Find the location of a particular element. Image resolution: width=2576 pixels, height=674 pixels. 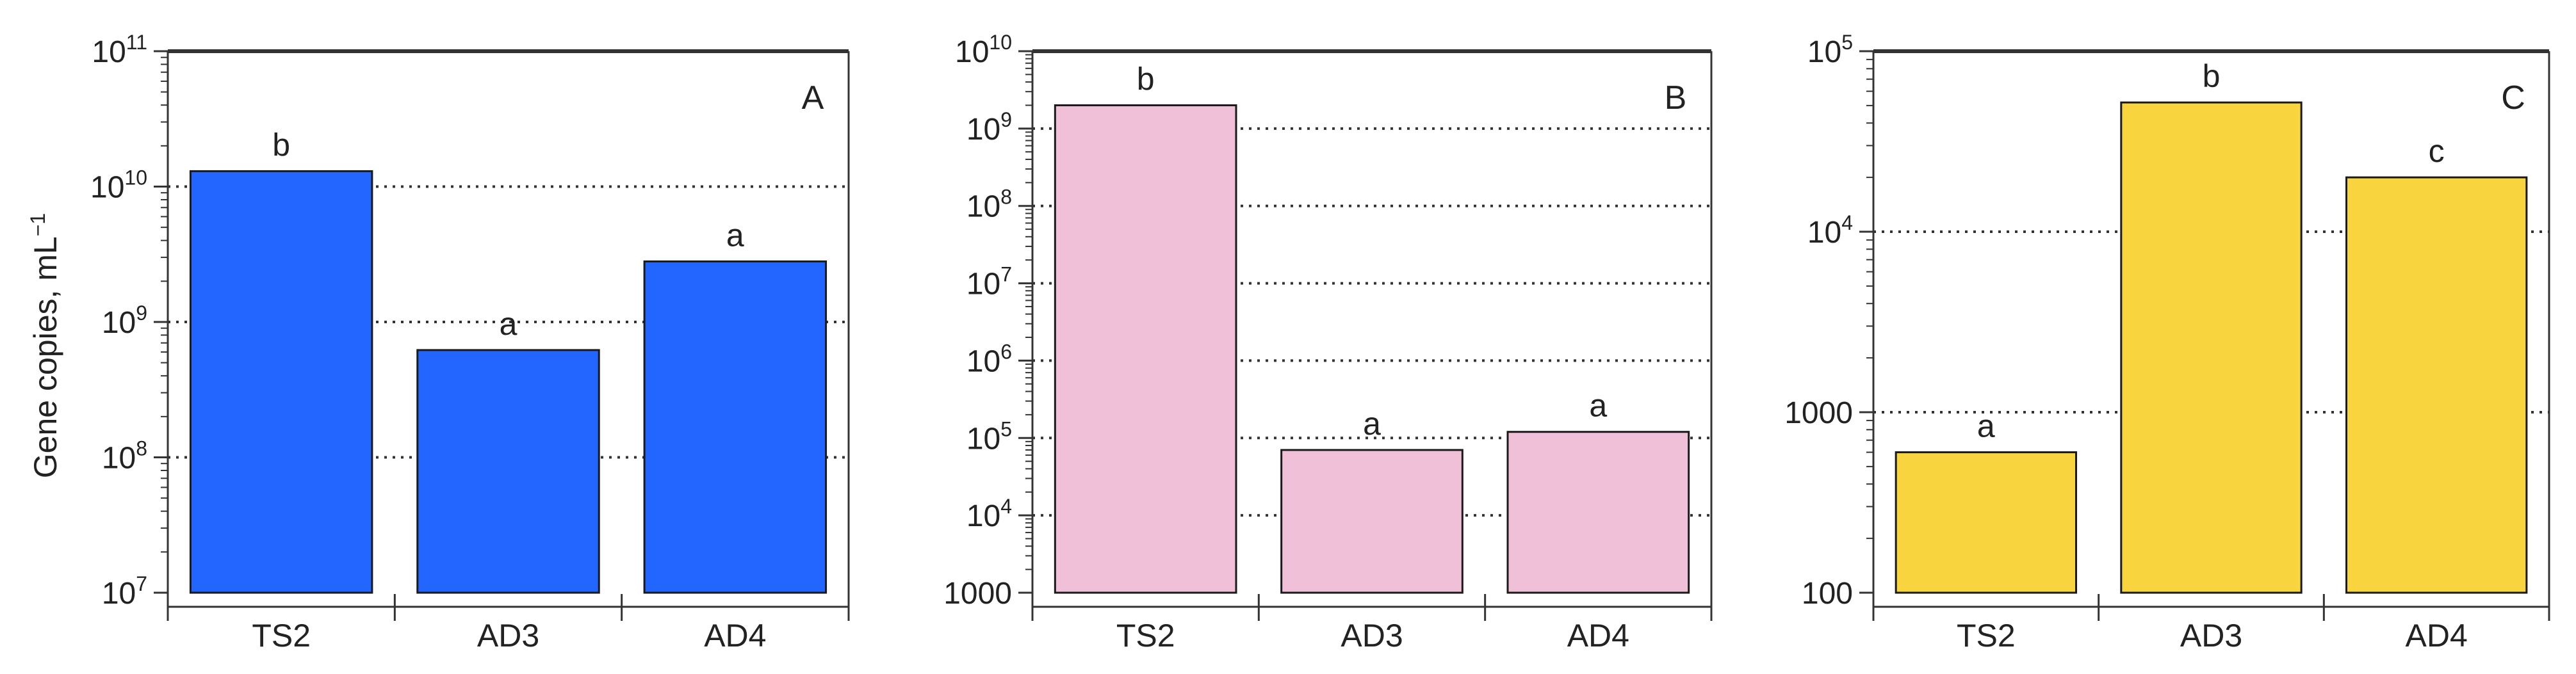

y-axis-label: Gene copies, mL−1 is located at coordinates (44, 345).